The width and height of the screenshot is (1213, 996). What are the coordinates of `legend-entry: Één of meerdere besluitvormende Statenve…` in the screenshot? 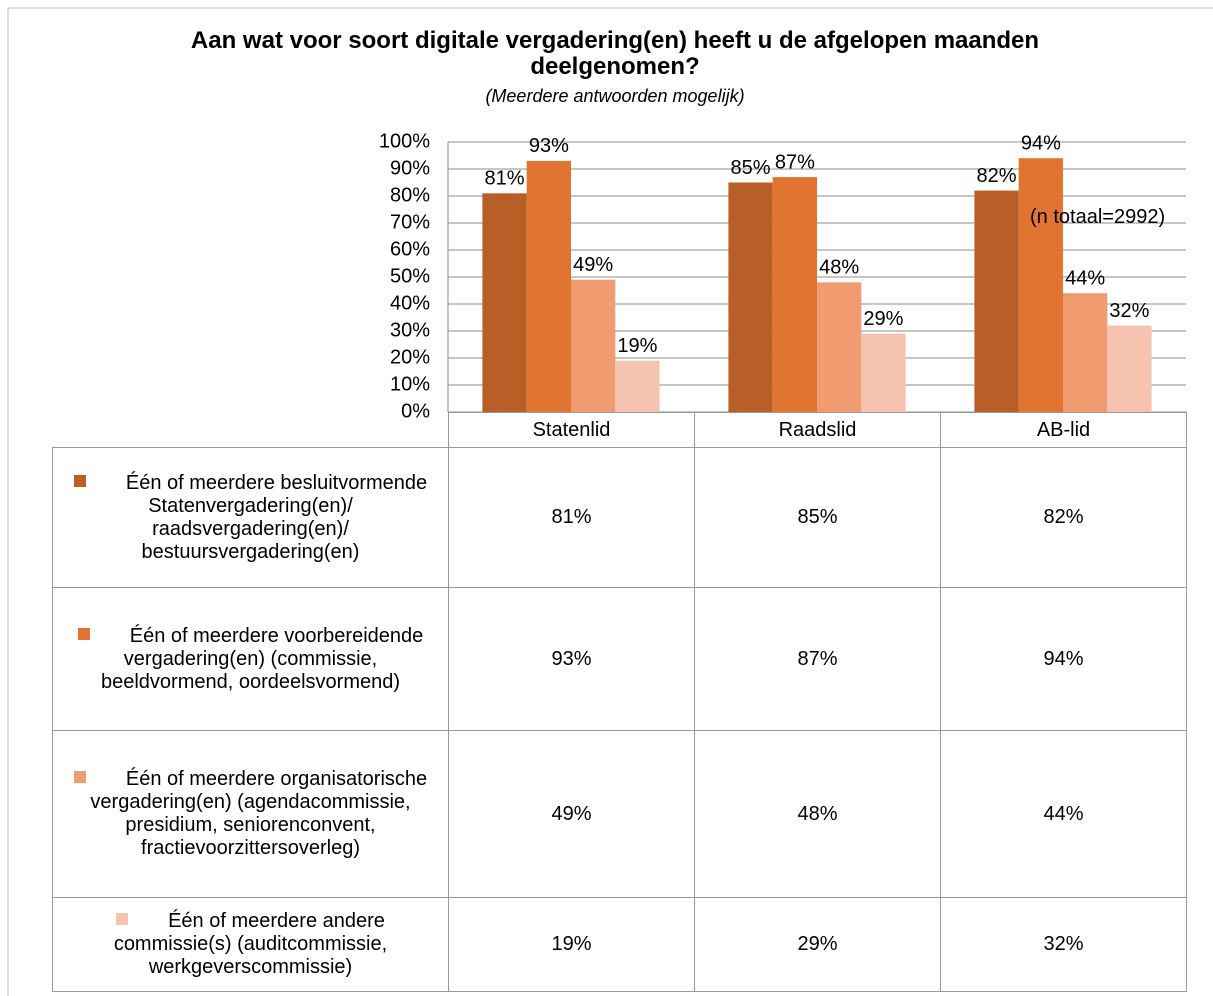 It's located at (250, 518).